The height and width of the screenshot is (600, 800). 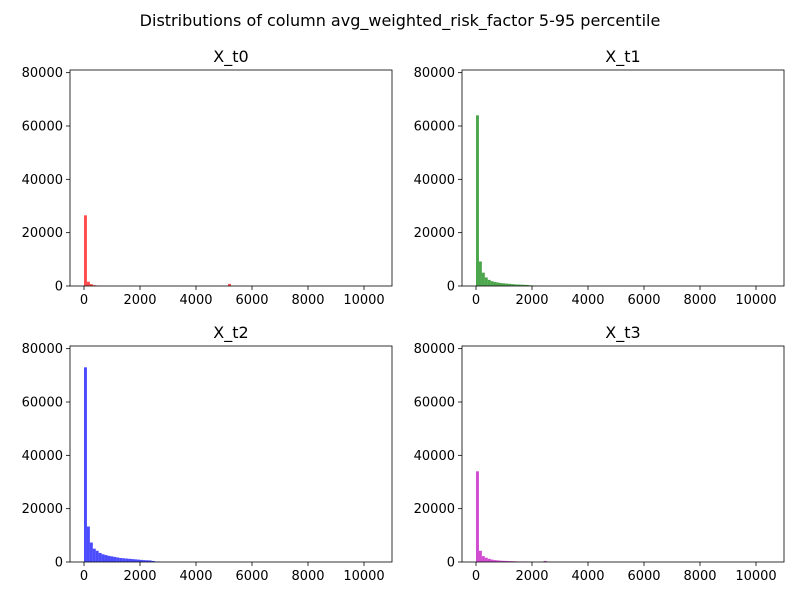 What do you see at coordinates (230, 333) in the screenshot?
I see `subplot-title: X_t2` at bounding box center [230, 333].